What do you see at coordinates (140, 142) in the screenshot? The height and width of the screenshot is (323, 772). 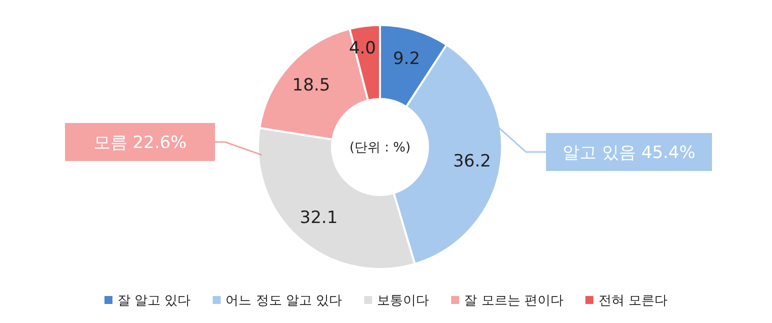 I see `text: 모름 22.6%` at bounding box center [140, 142].